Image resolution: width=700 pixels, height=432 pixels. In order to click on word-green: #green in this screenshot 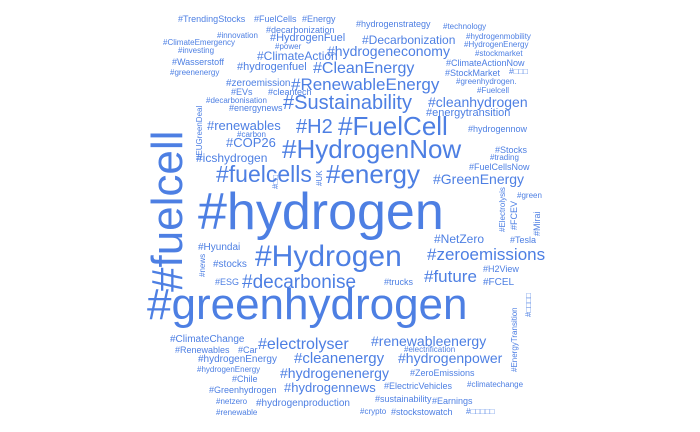, I will do `click(529, 195)`.